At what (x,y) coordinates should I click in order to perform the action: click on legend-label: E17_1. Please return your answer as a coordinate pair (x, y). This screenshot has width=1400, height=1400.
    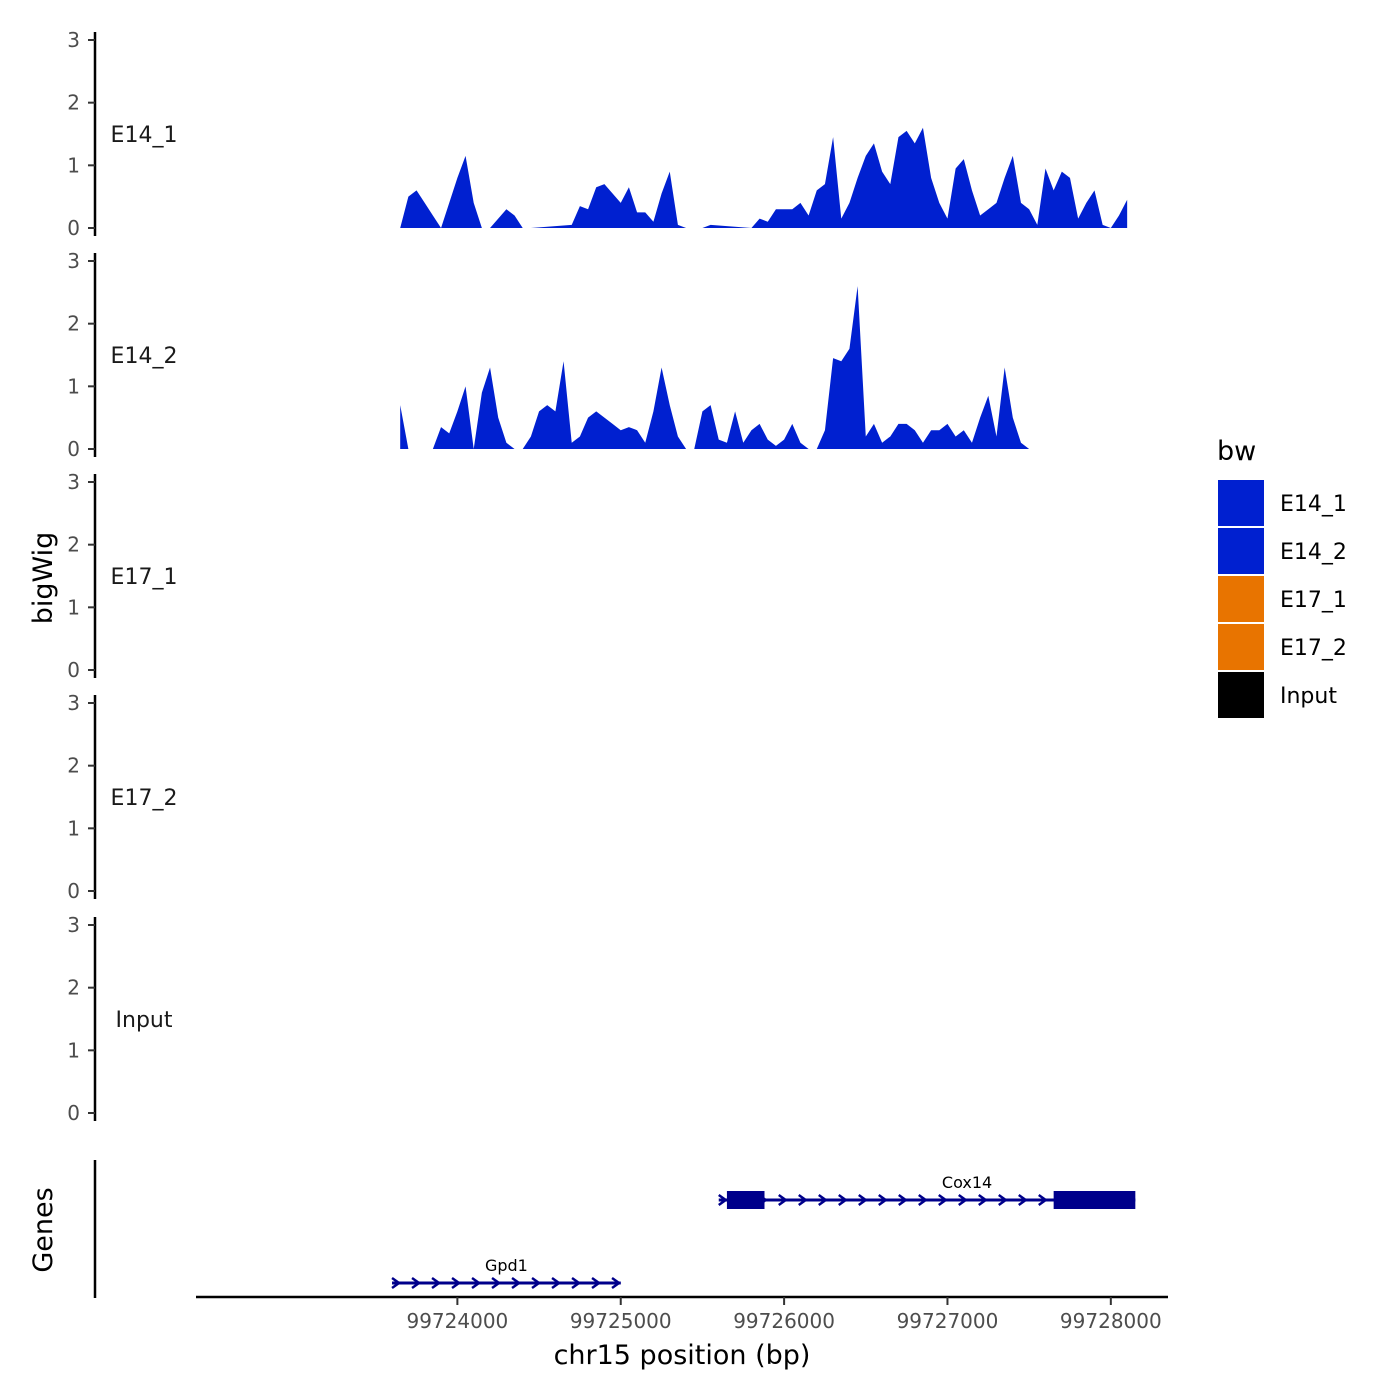
    Looking at the image, I should click on (1313, 600).